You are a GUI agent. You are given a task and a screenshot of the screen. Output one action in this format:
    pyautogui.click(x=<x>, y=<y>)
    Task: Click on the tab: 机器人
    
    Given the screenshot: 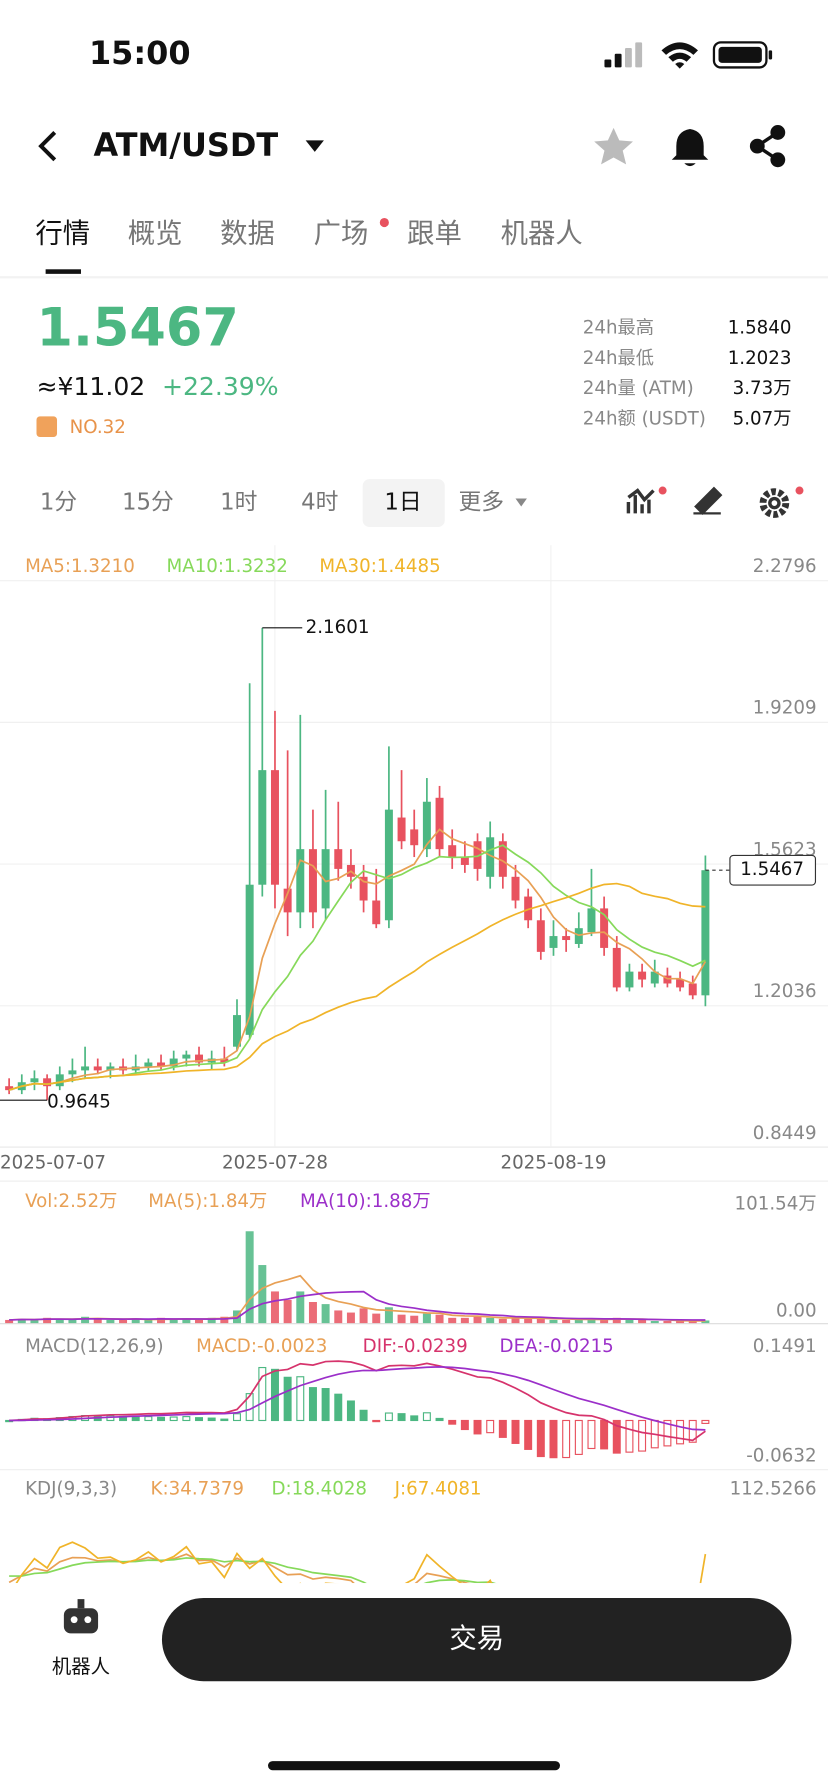 What is the action you would take?
    pyautogui.click(x=542, y=234)
    